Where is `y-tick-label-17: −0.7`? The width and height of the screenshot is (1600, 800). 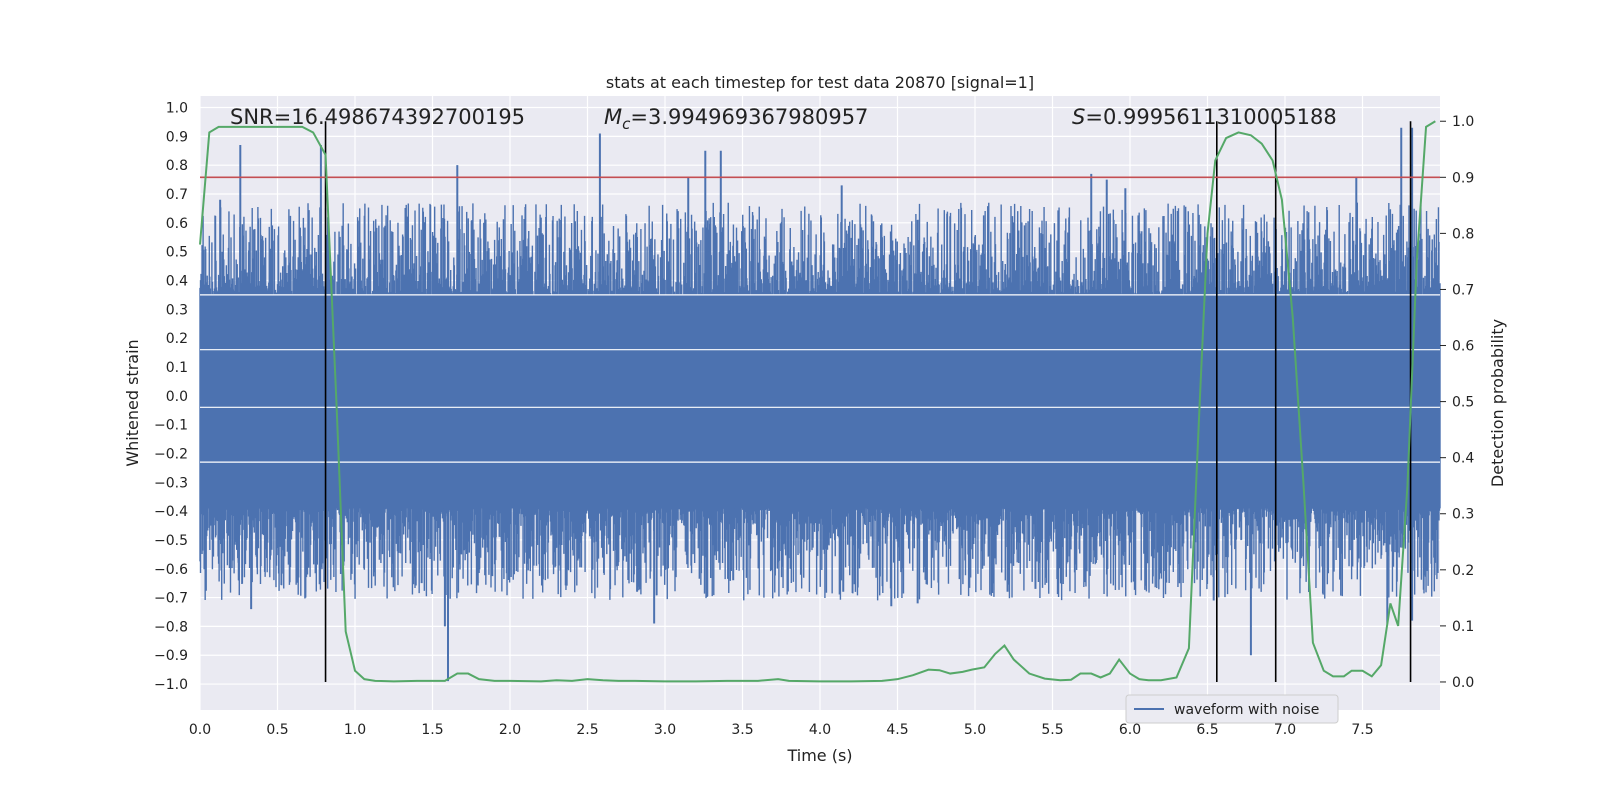 y-tick-label-17: −0.7 is located at coordinates (171, 599).